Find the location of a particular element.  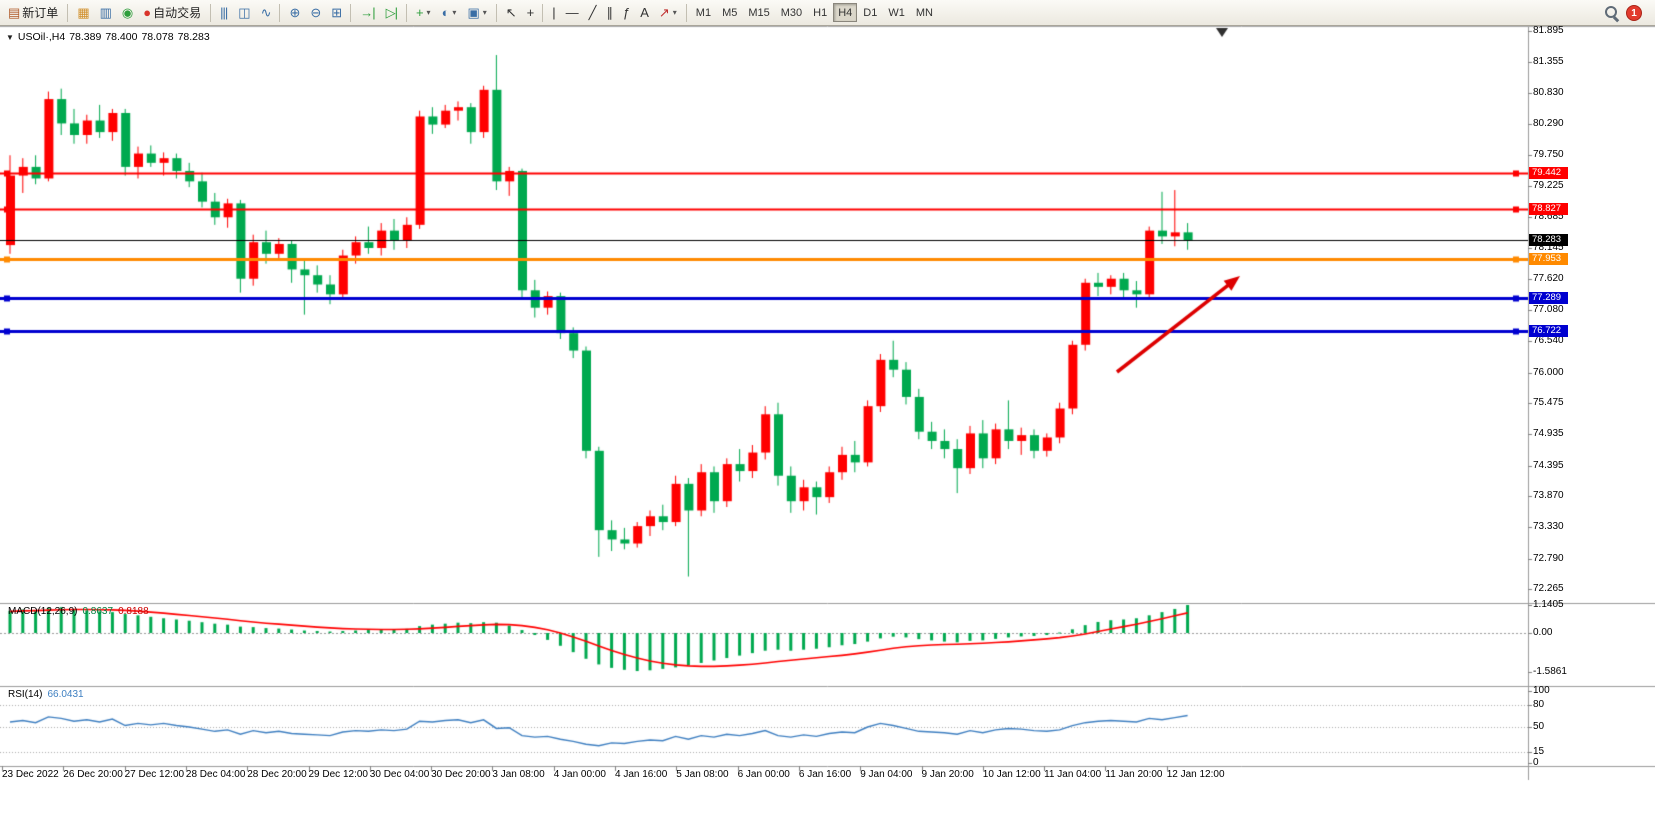

timeframe-m5: M5 is located at coordinates (729, 12).